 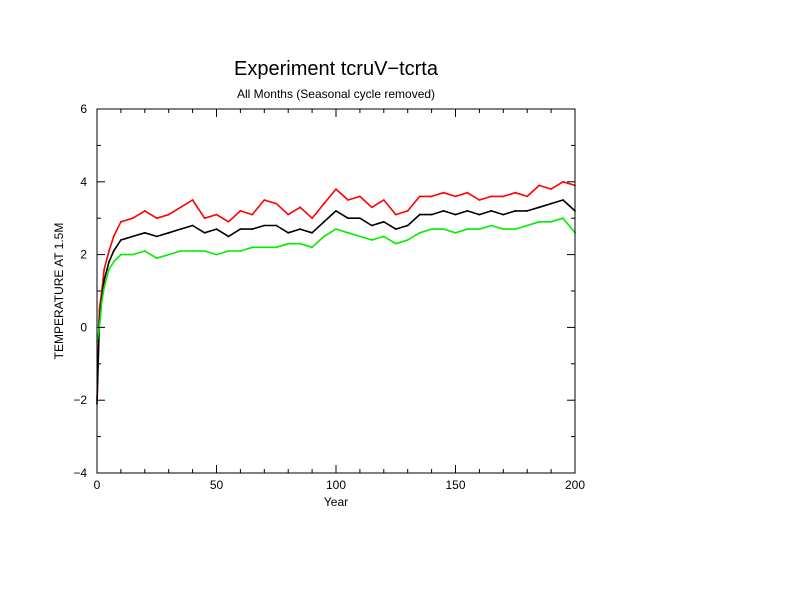 What do you see at coordinates (59, 291) in the screenshot?
I see `y-axis-label: TEMPERATURE AT 1.5M` at bounding box center [59, 291].